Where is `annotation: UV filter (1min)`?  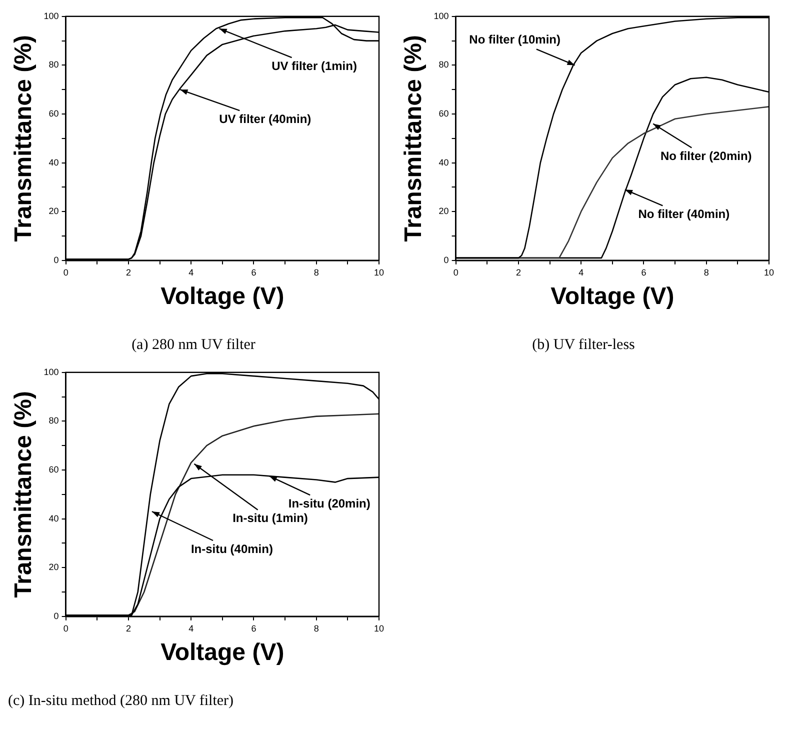
annotation: UV filter (1min) is located at coordinates (314, 65).